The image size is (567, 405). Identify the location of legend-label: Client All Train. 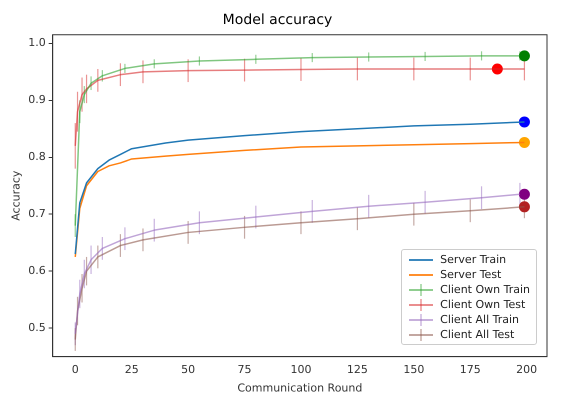
(480, 319).